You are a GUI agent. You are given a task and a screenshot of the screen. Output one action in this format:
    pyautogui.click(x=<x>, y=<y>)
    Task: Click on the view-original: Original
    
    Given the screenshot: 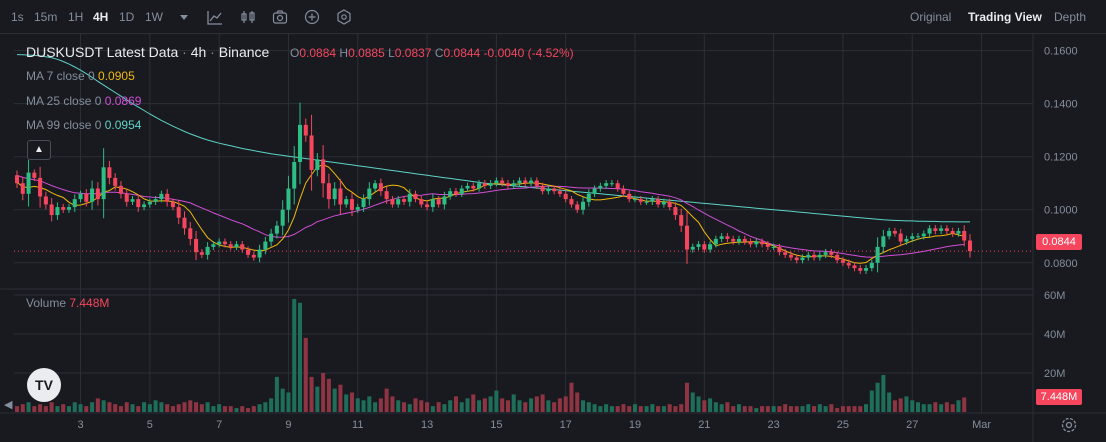 What is the action you would take?
    pyautogui.click(x=931, y=17)
    